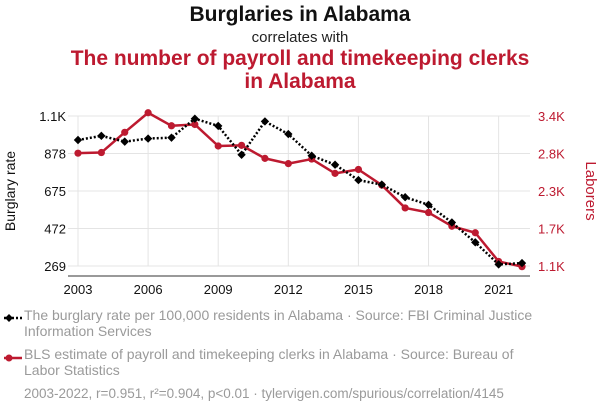 This screenshot has height=414, width=600. Describe the element at coordinates (551, 229) in the screenshot. I see `y-right-tick-label: 1.7K` at that location.